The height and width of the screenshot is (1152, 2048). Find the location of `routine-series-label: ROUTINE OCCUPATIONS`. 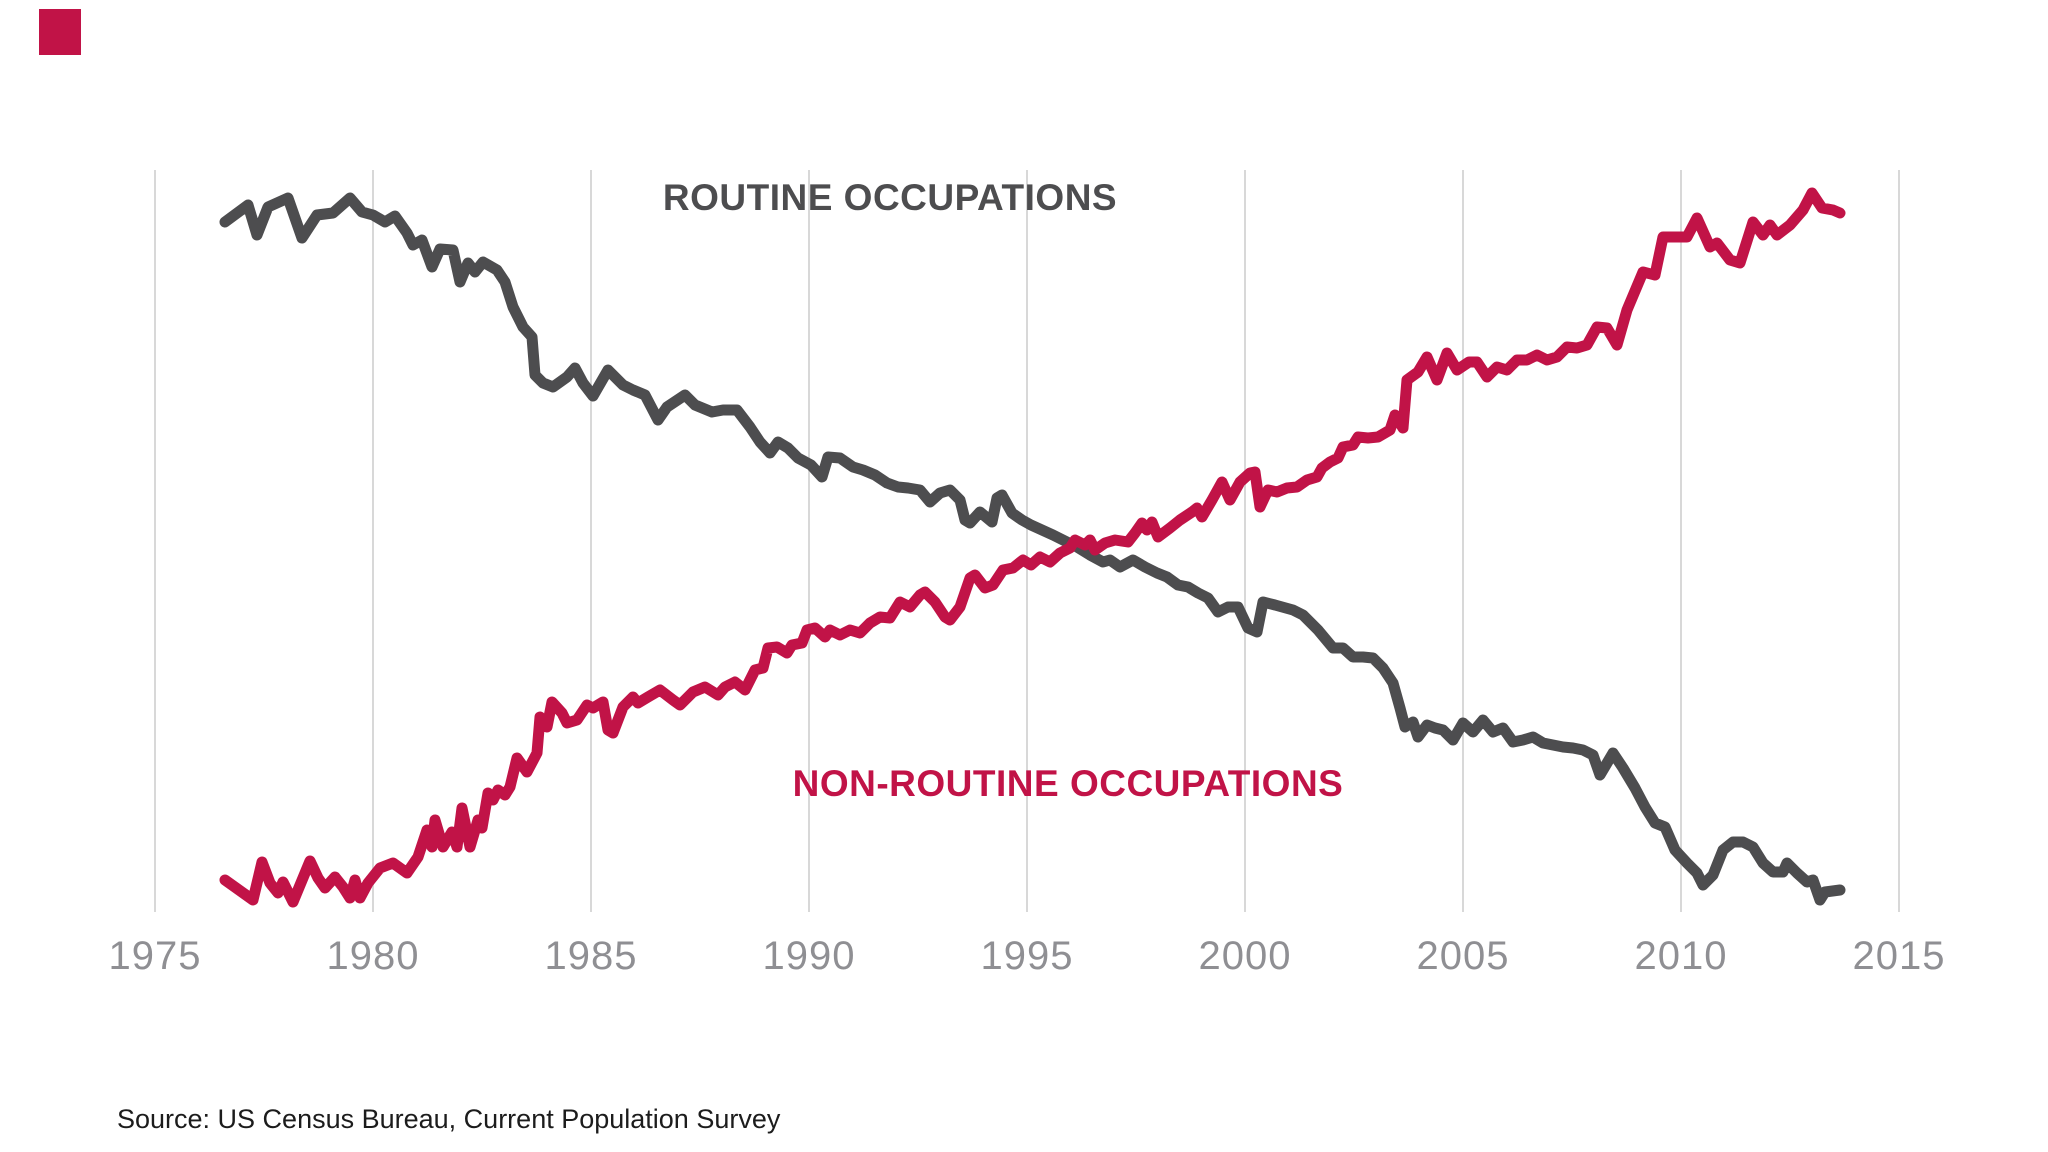

routine-series-label: ROUTINE OCCUPATIONS is located at coordinates (890, 197).